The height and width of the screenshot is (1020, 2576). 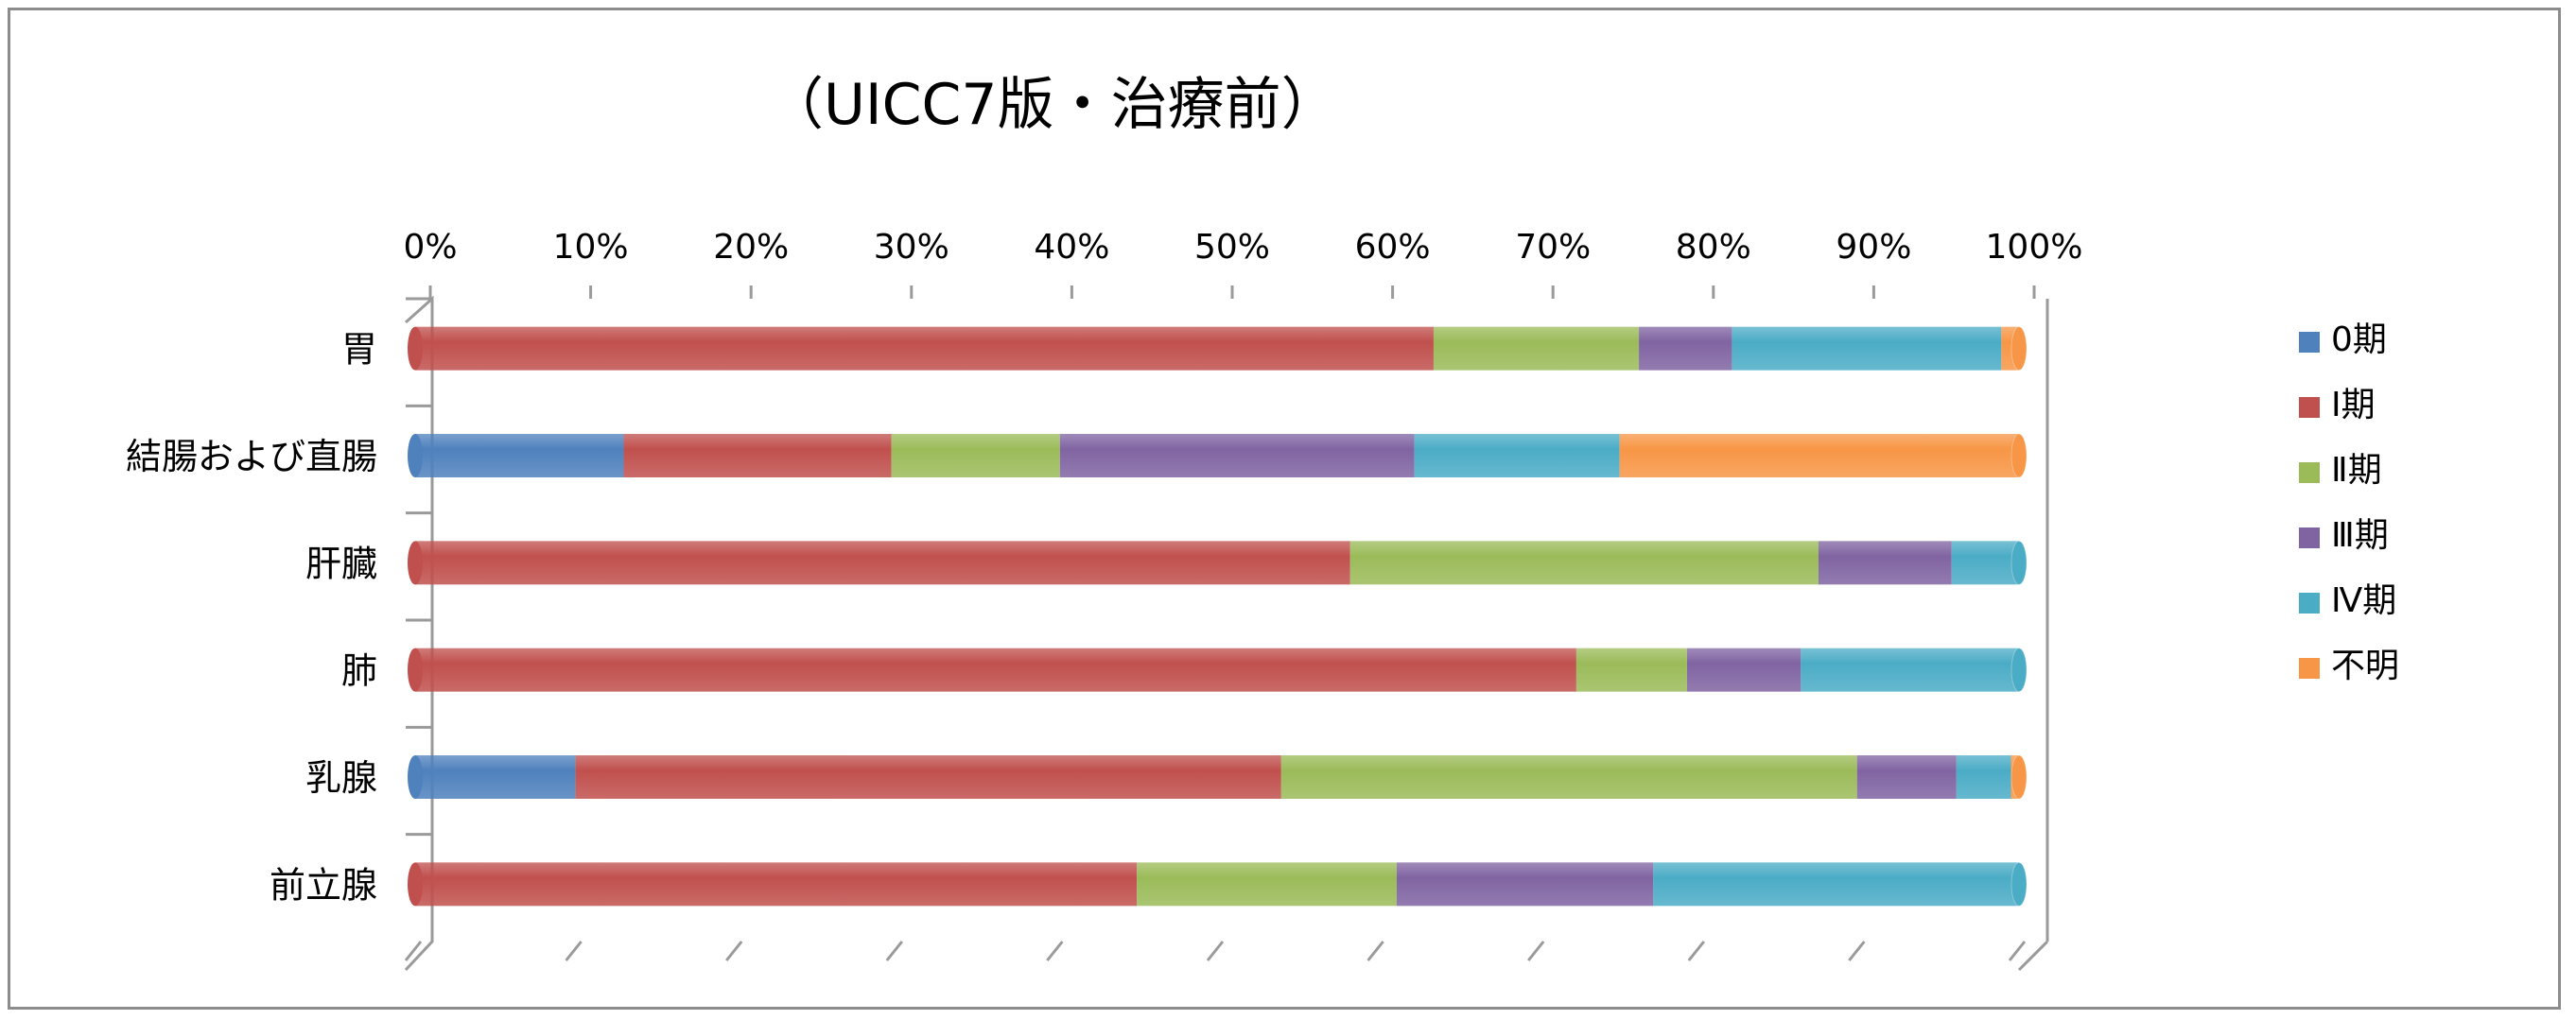 What do you see at coordinates (2353, 405) in the screenshot?
I see `legend-label: Ⅰ期` at bounding box center [2353, 405].